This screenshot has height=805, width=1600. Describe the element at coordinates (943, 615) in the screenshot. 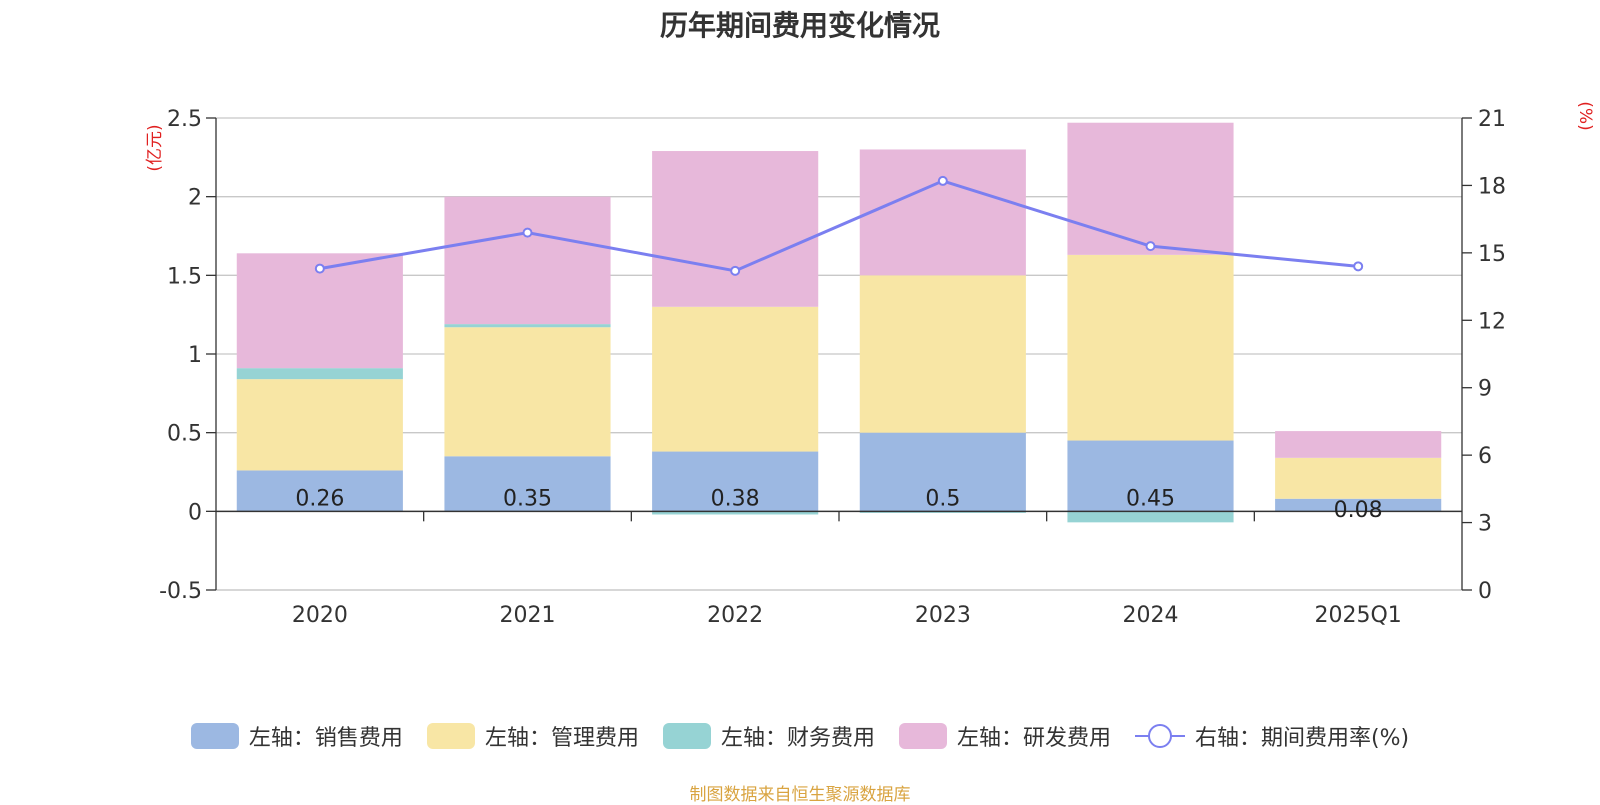

I see `x-axis-tick-label: 2023` at that location.